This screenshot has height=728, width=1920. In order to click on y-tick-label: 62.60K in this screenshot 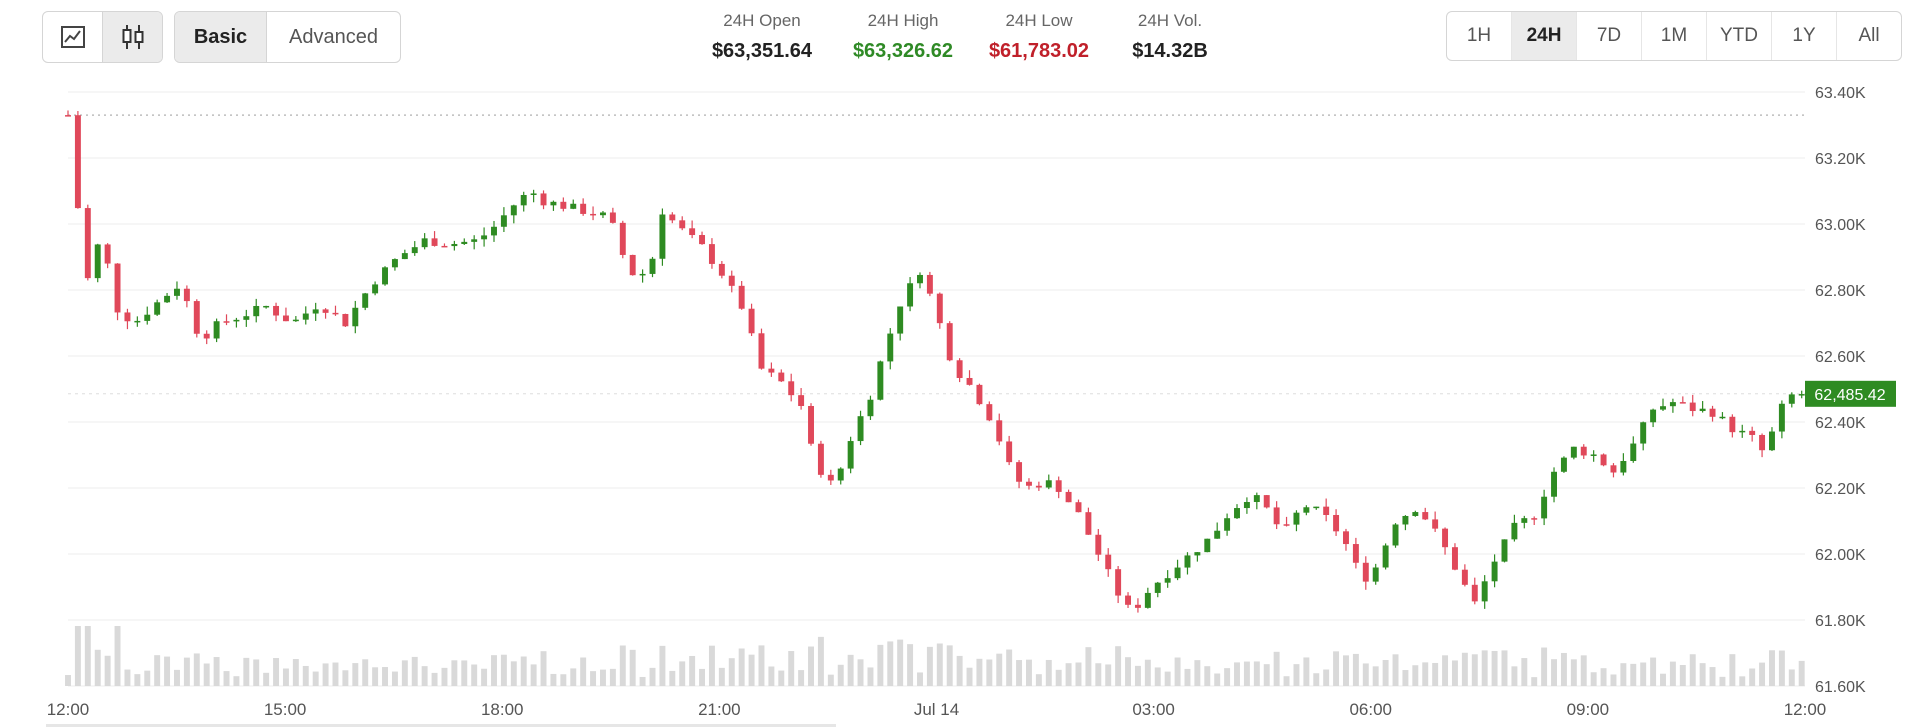, I will do `click(1840, 357)`.